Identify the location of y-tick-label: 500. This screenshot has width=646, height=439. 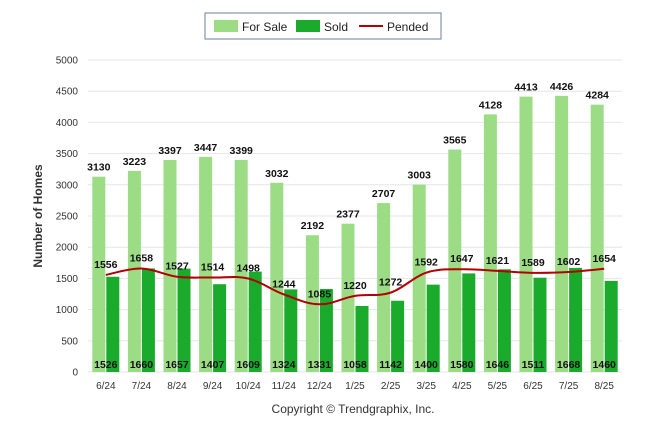
(69, 341).